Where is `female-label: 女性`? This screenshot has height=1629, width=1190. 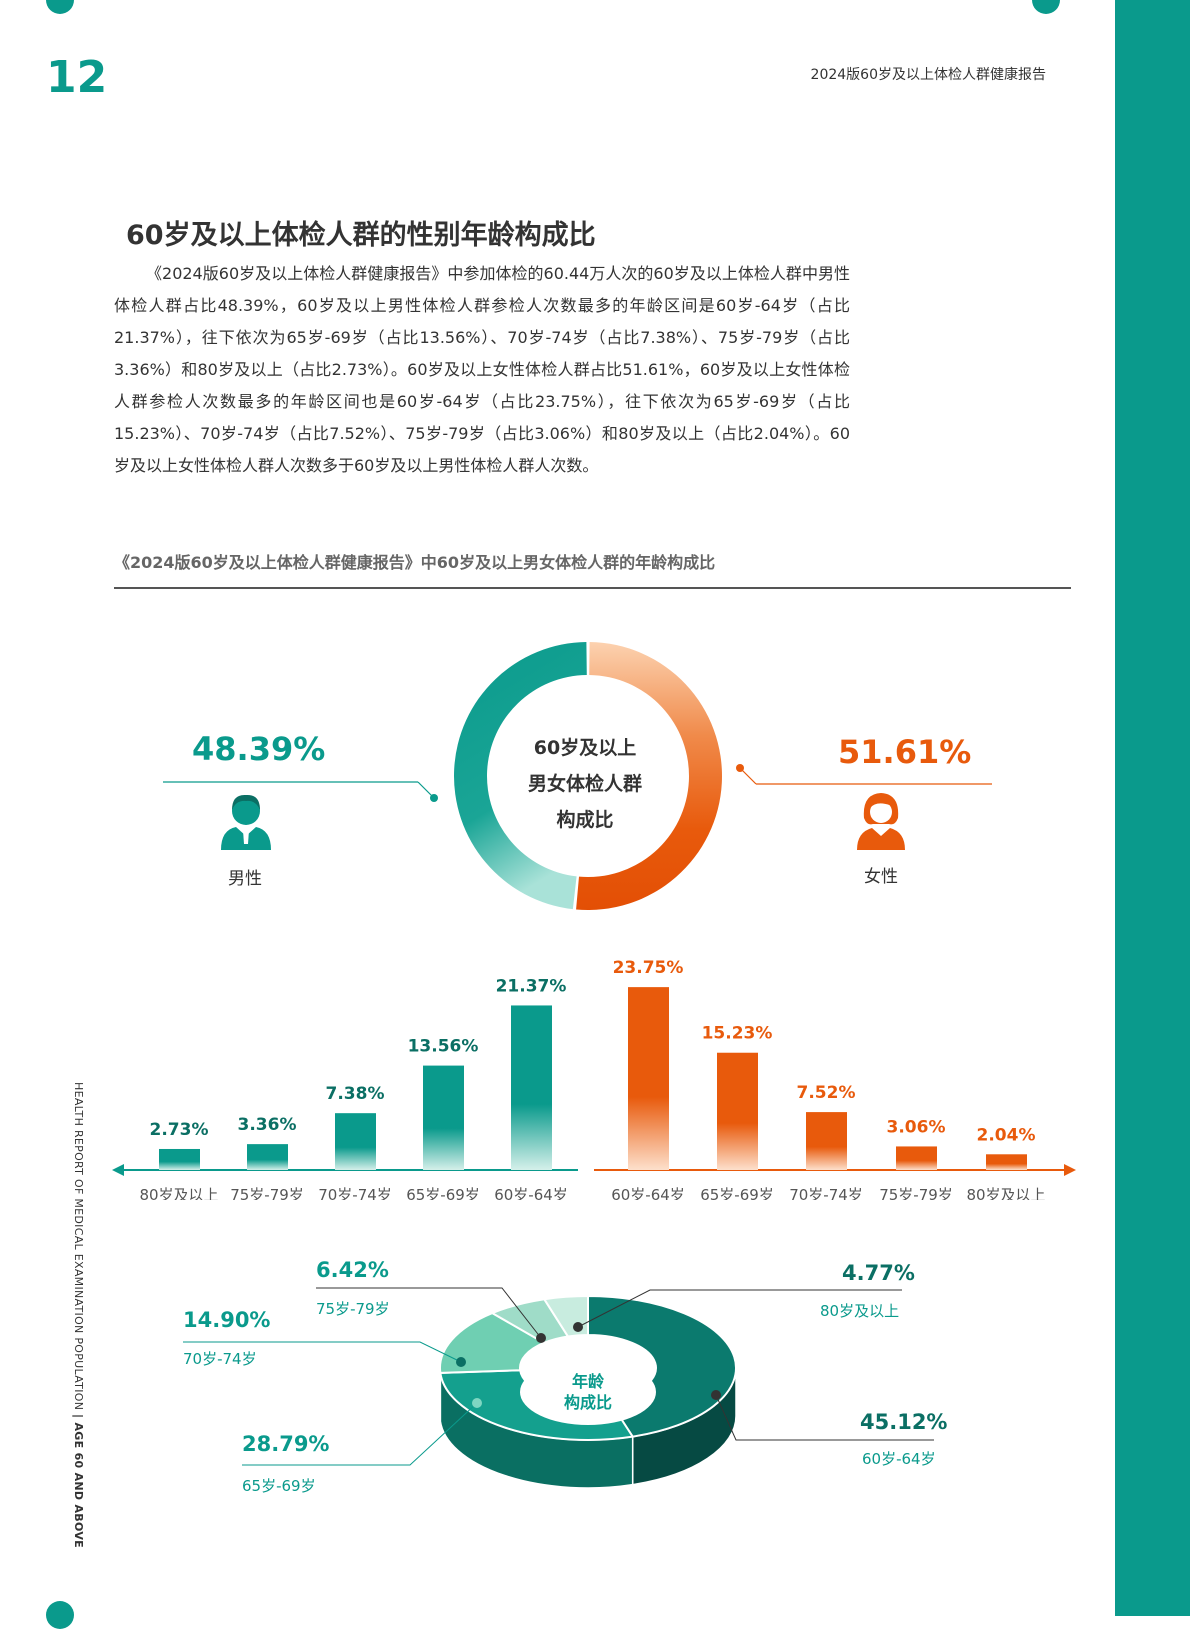
female-label: 女性 is located at coordinates (881, 874).